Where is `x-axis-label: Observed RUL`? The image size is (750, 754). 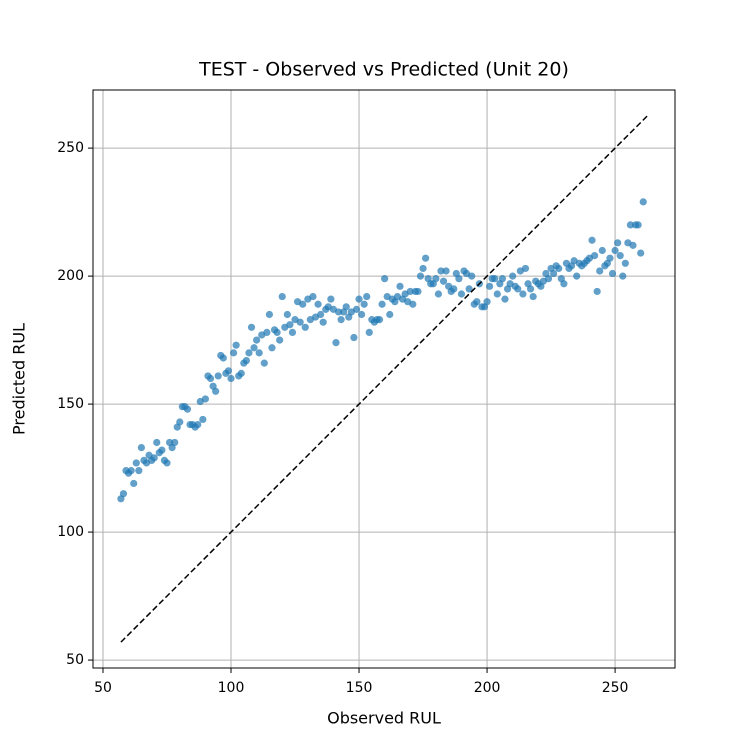
x-axis-label: Observed RUL is located at coordinates (384, 718).